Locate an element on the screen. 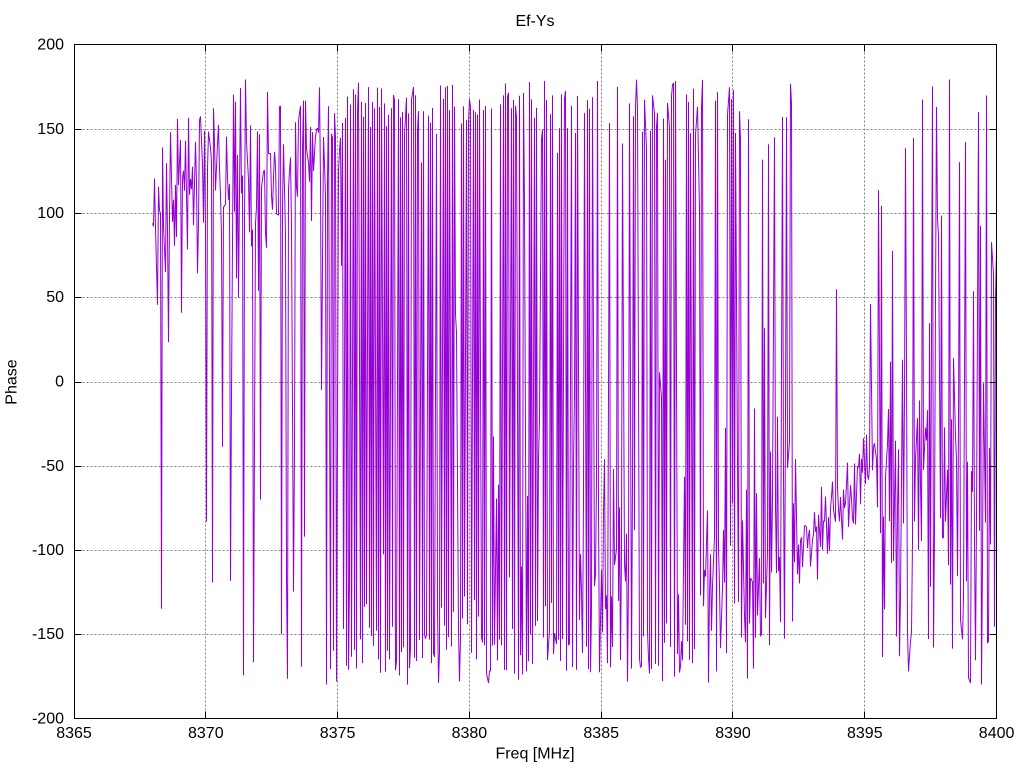  svg-text: 8375 is located at coordinates (338, 733).